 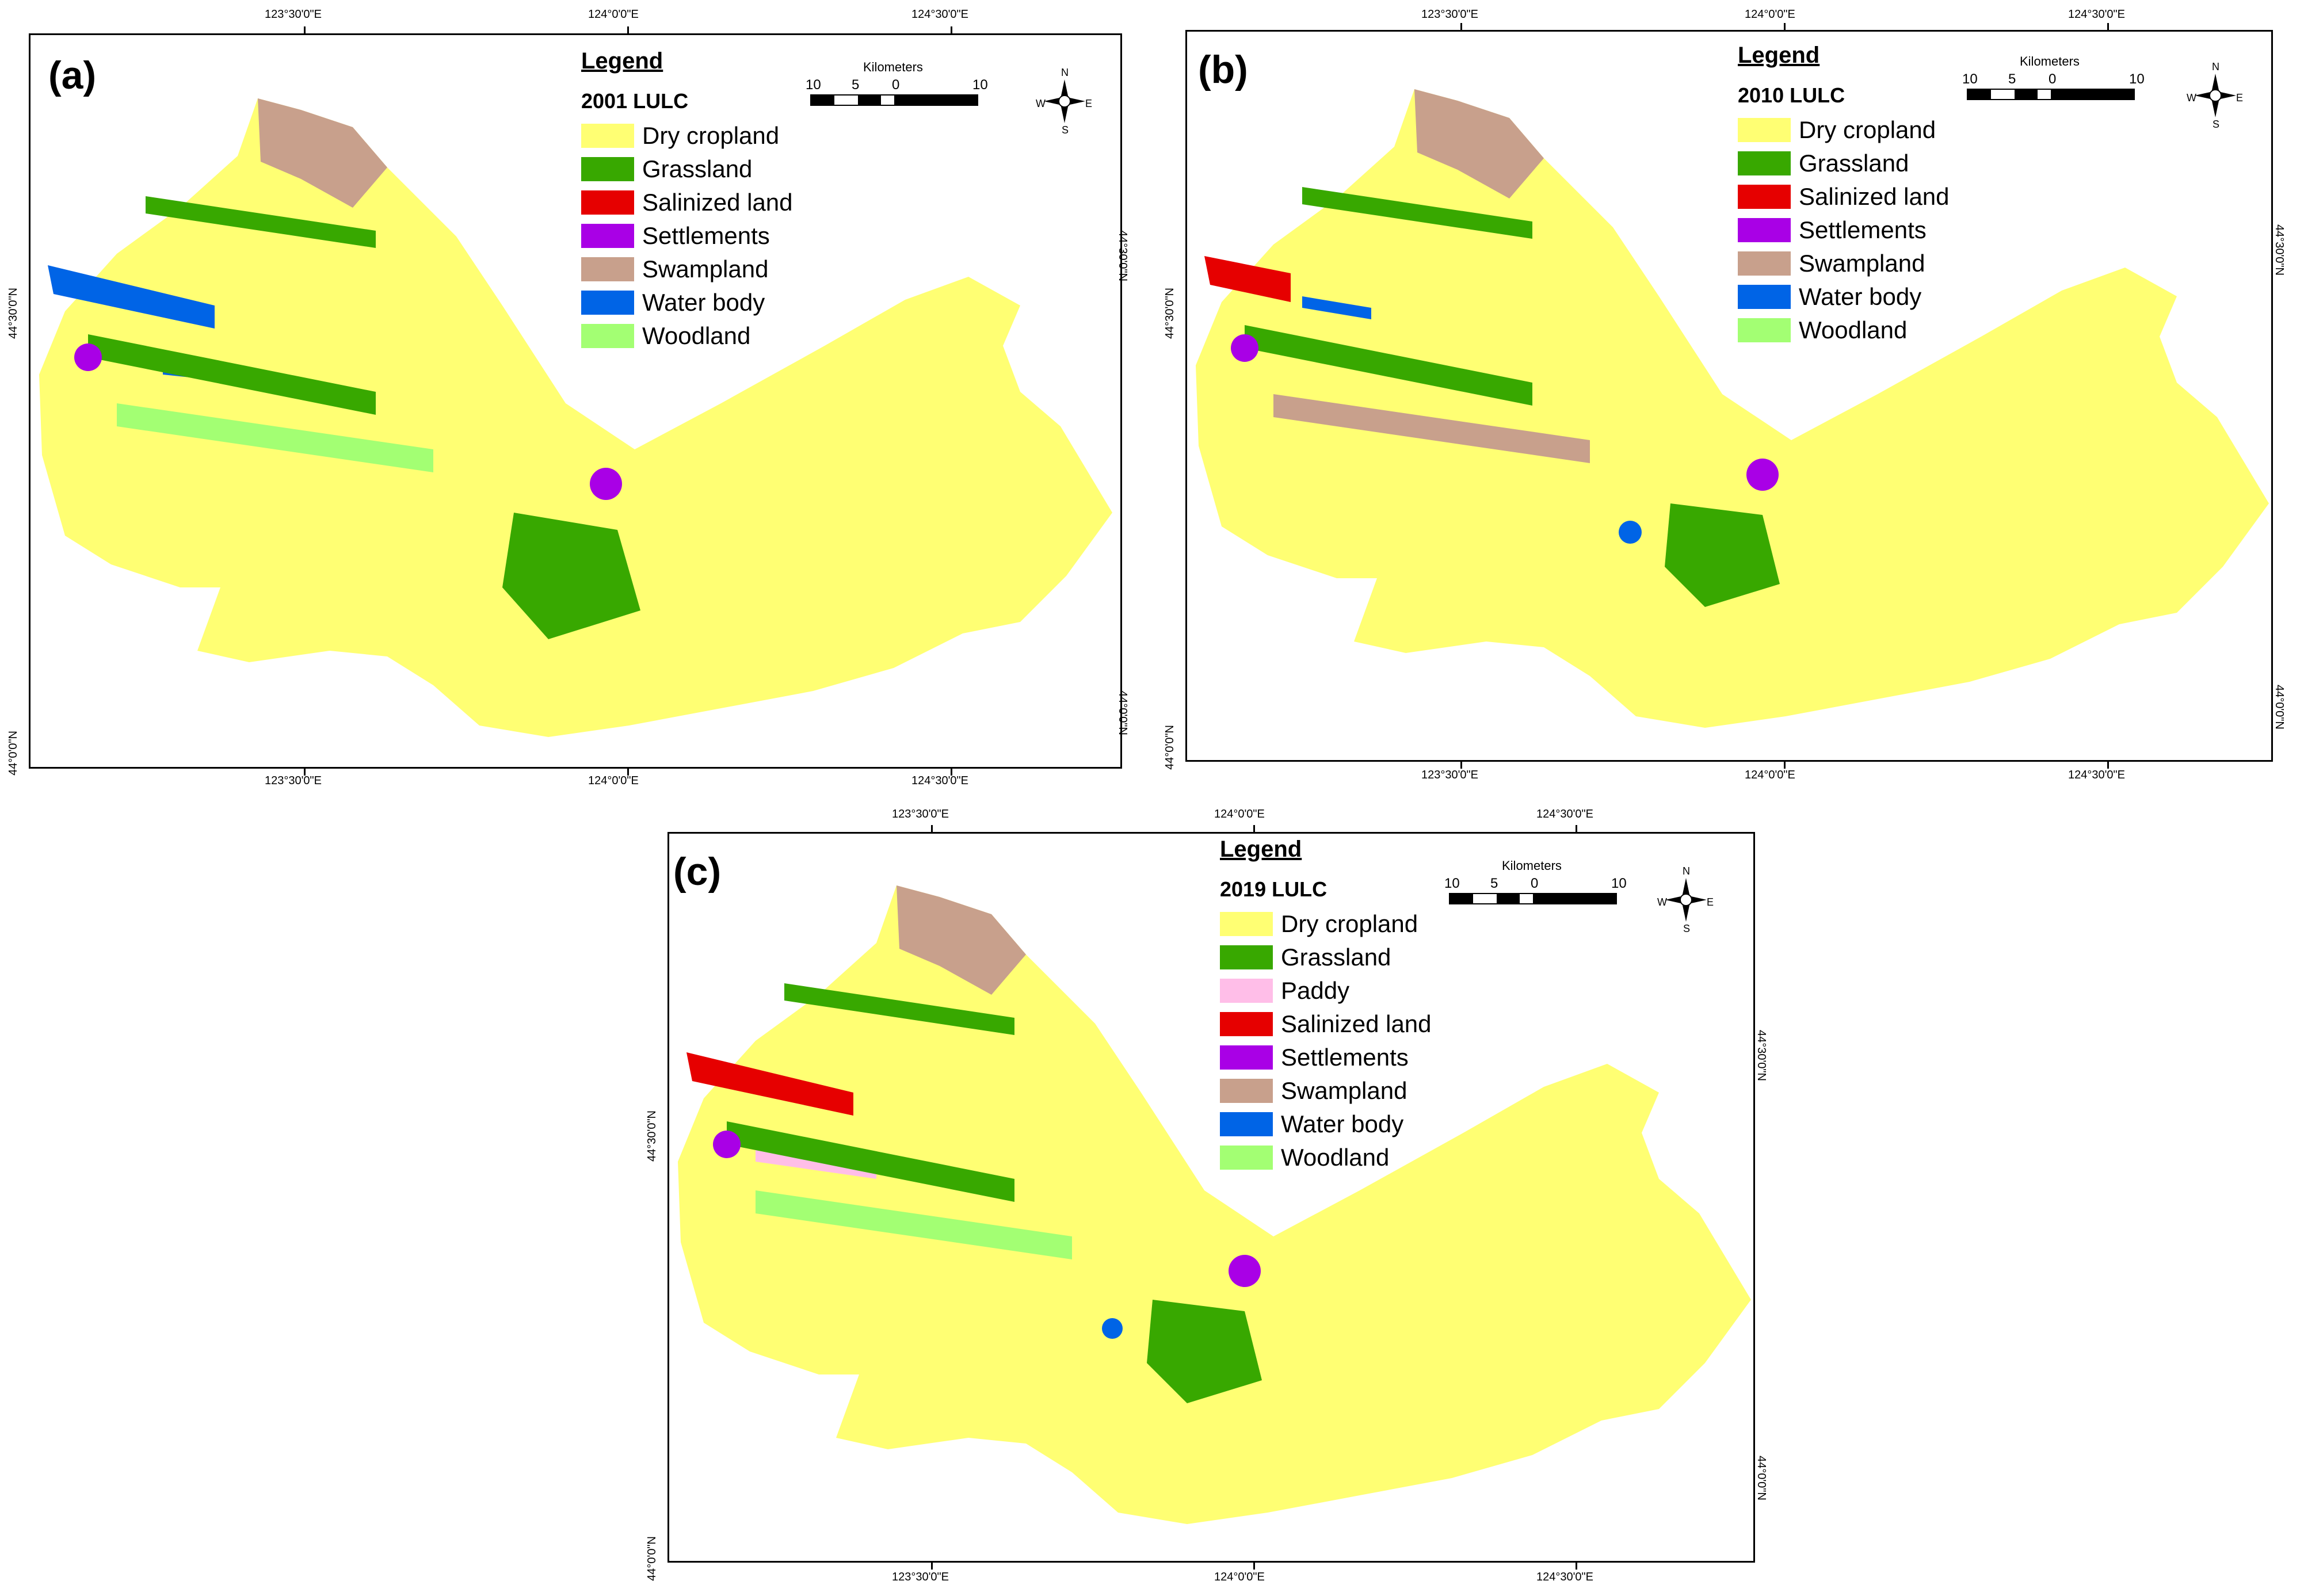 I want to click on legend-subtitle: 2001 LULC, so click(x=635, y=101).